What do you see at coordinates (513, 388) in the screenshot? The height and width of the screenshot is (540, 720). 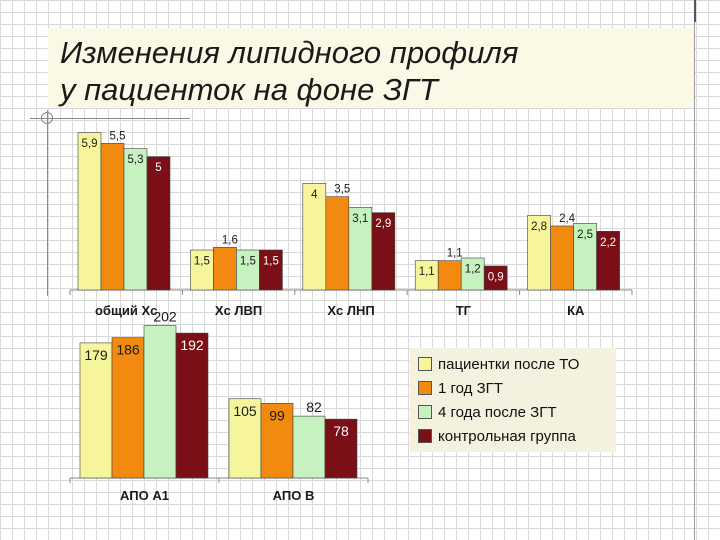 I see `legend-item: 1 год ЗГТ` at bounding box center [513, 388].